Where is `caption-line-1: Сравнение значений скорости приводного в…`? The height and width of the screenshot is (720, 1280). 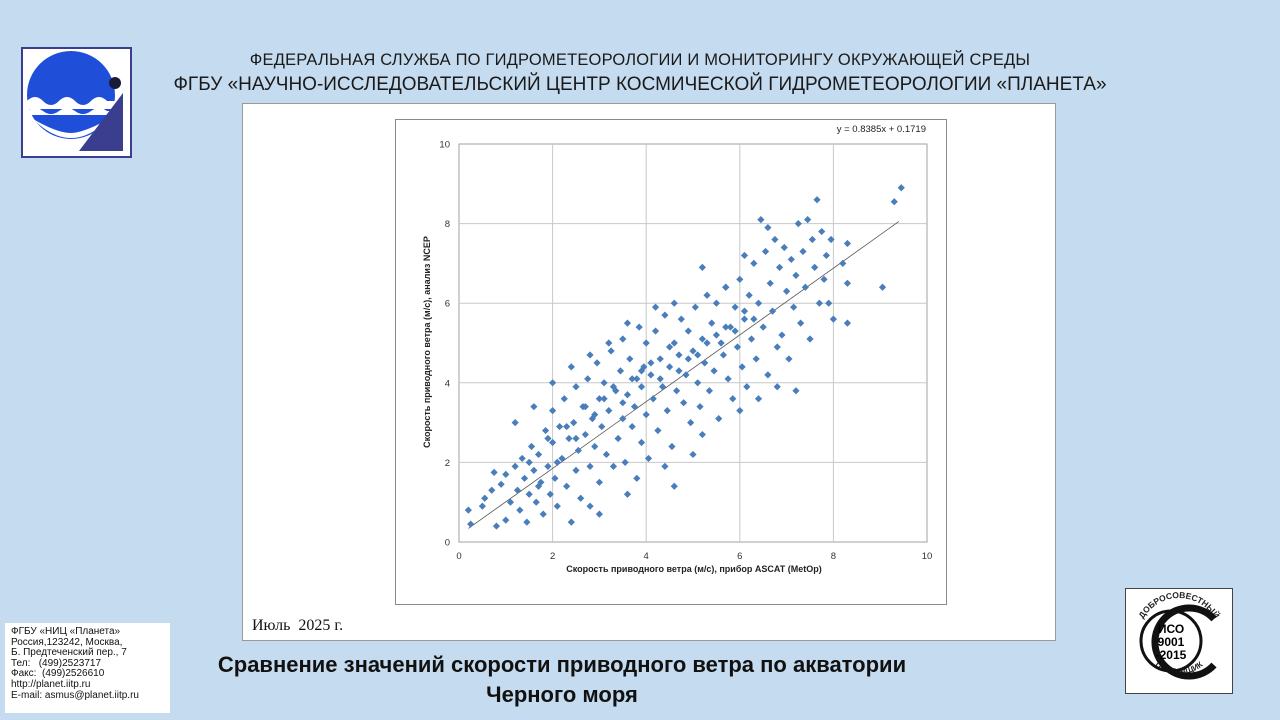 caption-line-1: Сравнение значений скорости приводного в… is located at coordinates (562, 664).